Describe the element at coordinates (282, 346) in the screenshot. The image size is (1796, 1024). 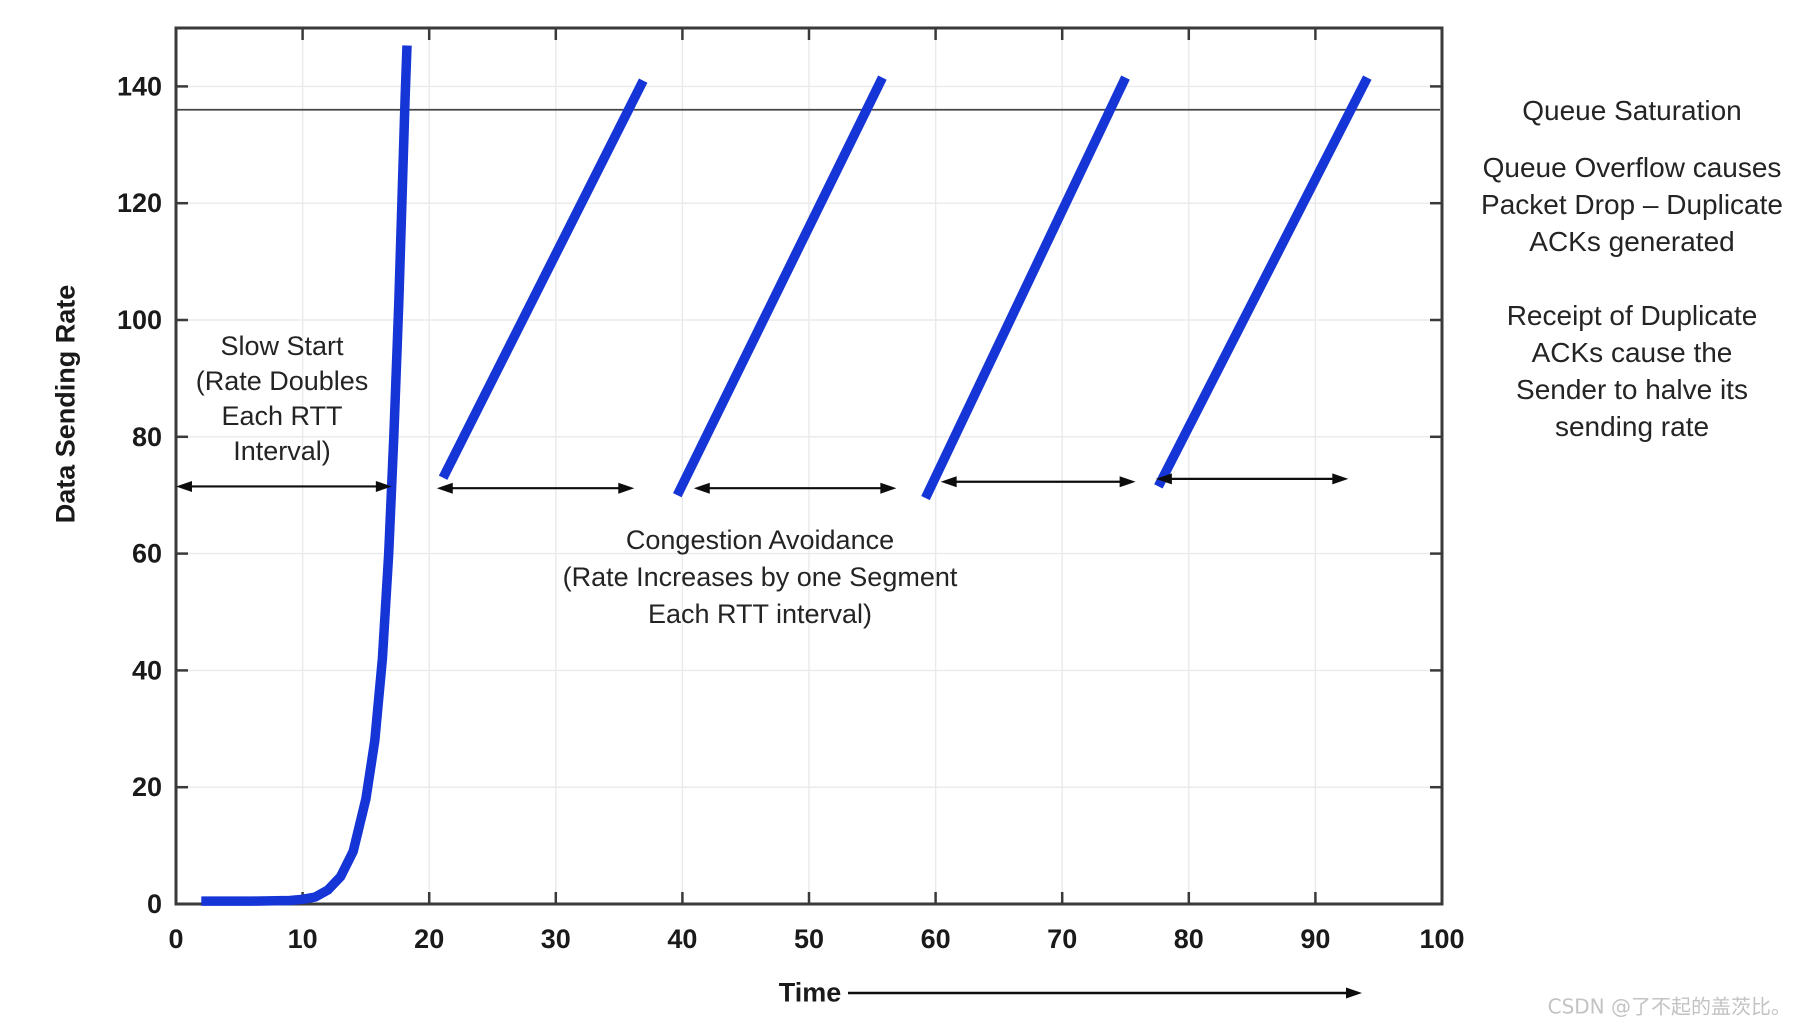
I see `slow-start-annotation-line1: Slow Start` at that location.